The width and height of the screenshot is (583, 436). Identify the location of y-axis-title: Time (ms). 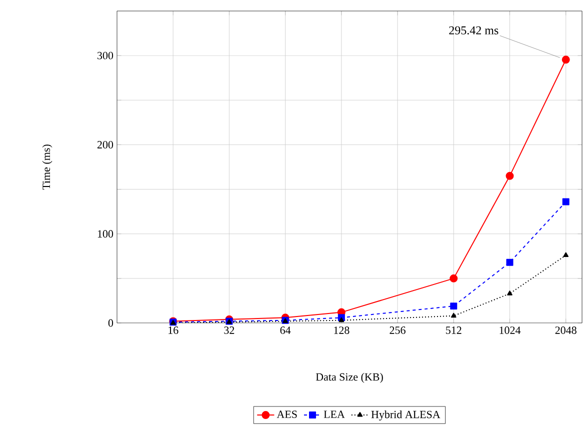
(47, 167).